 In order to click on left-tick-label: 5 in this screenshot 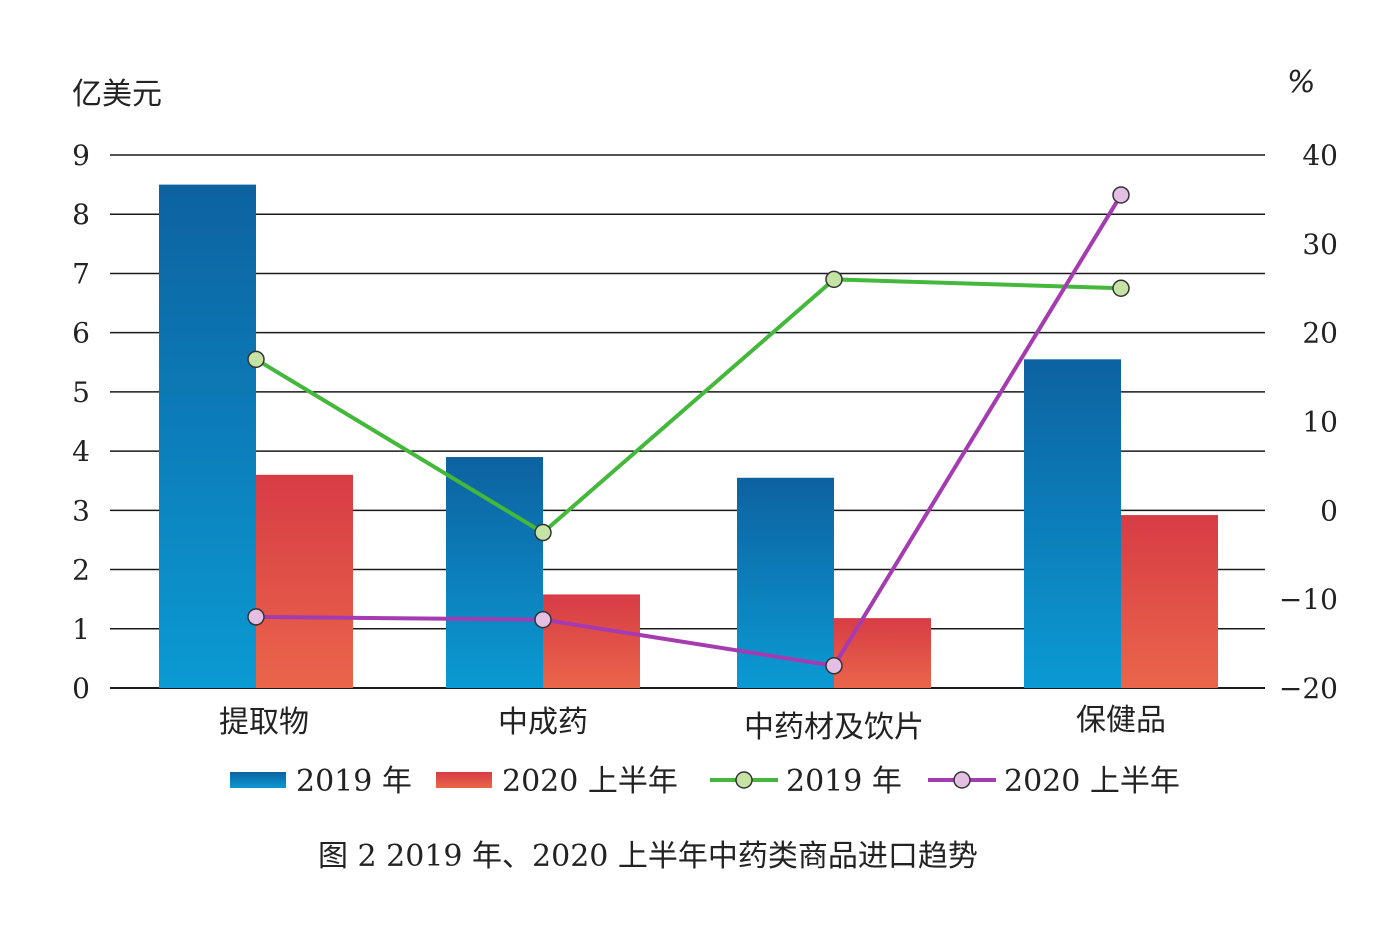, I will do `click(81, 392)`.